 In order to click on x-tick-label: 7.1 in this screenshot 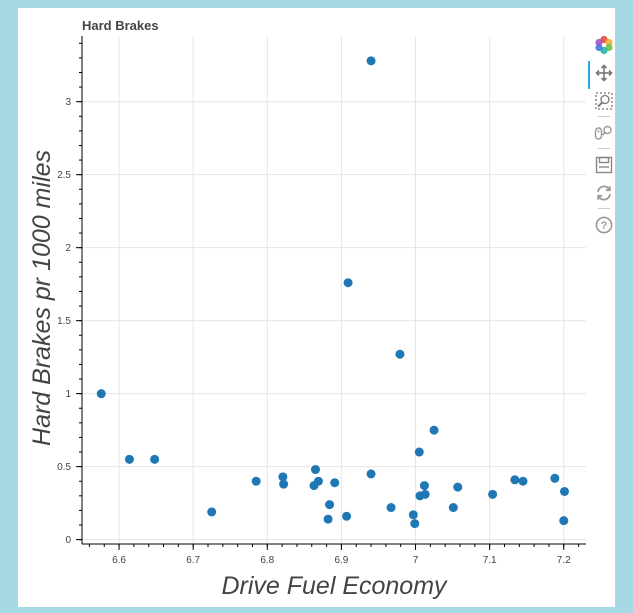, I will do `click(490, 560)`.